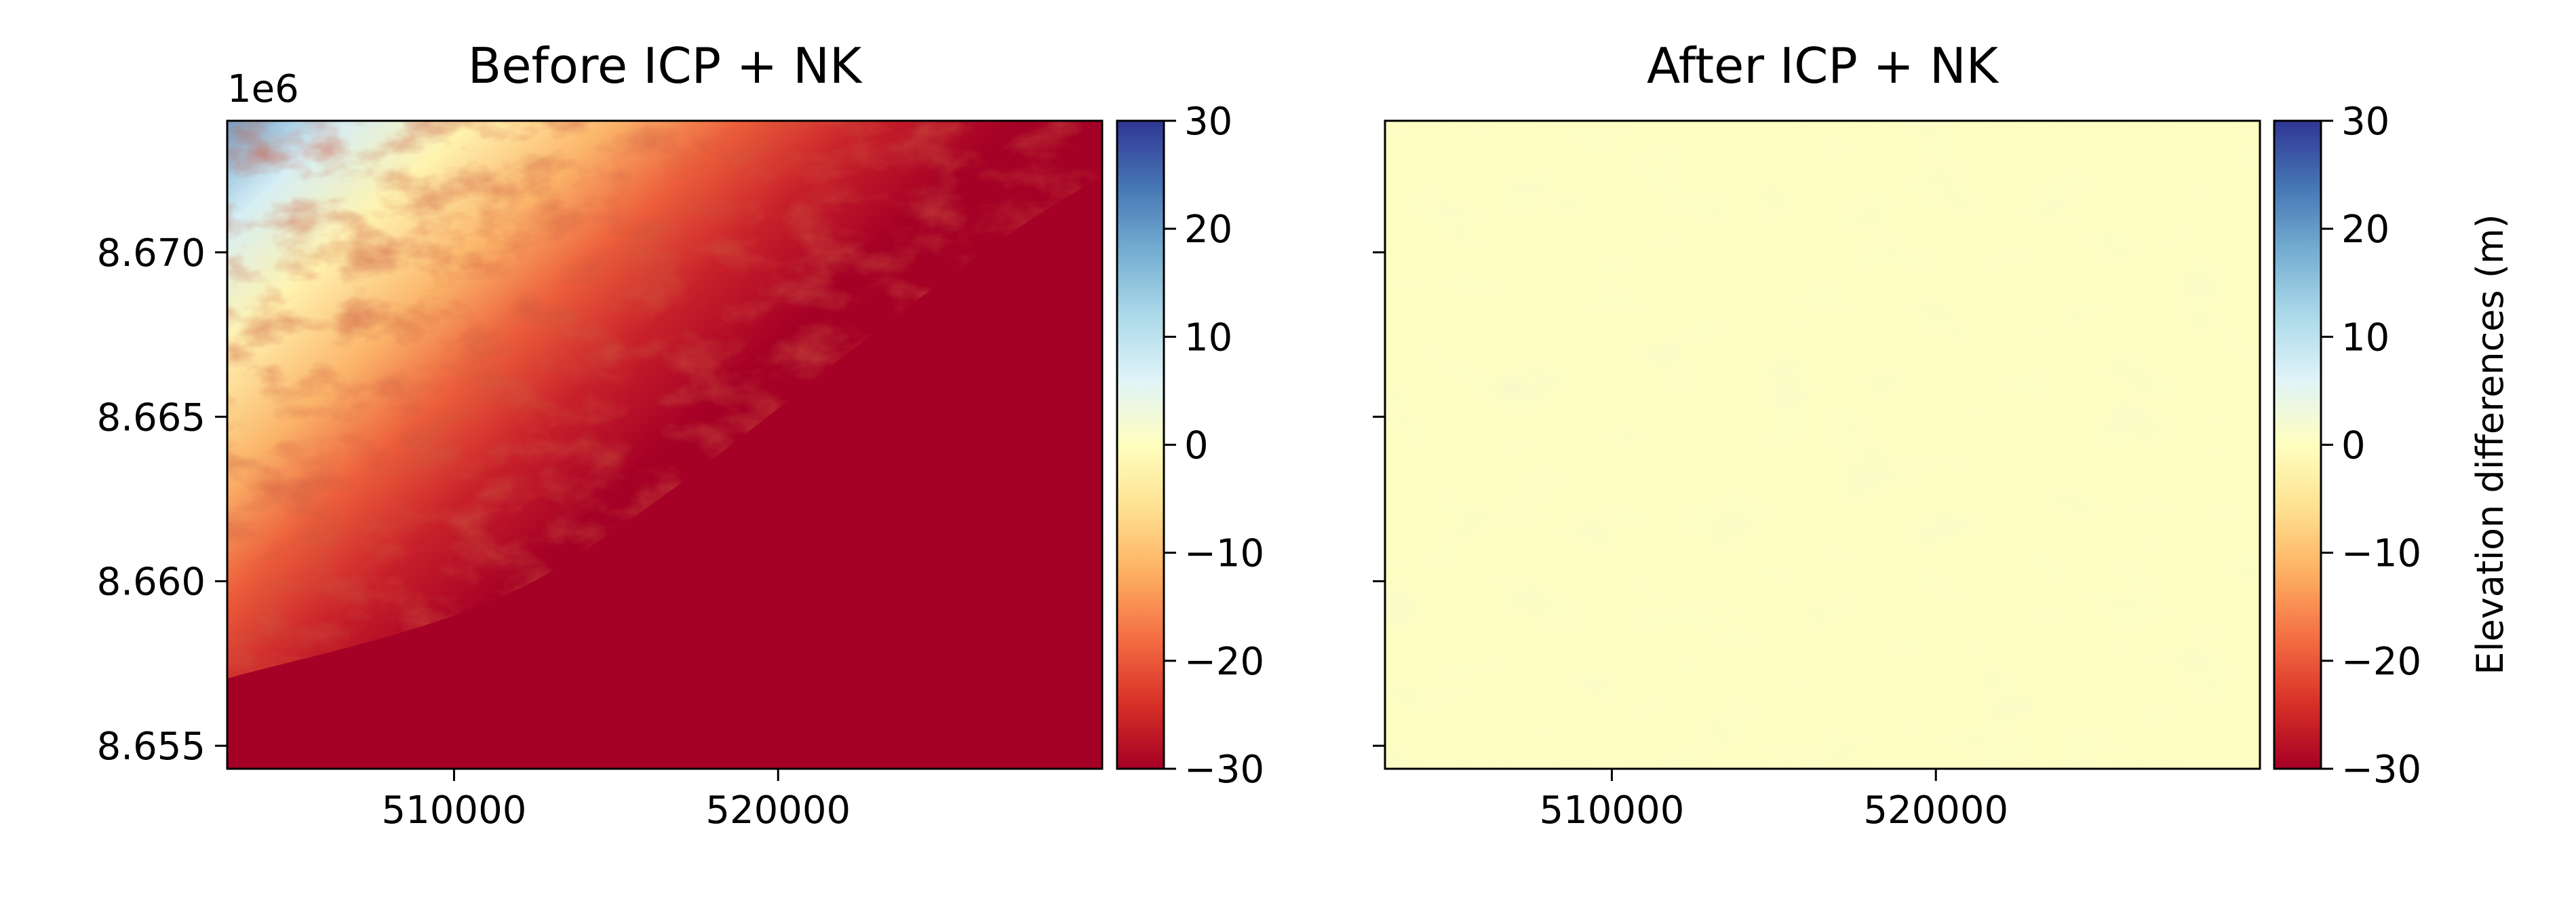 This screenshot has height=897, width=2576. Describe the element at coordinates (151, 418) in the screenshot. I see `y-tick-label: 8.665` at that location.